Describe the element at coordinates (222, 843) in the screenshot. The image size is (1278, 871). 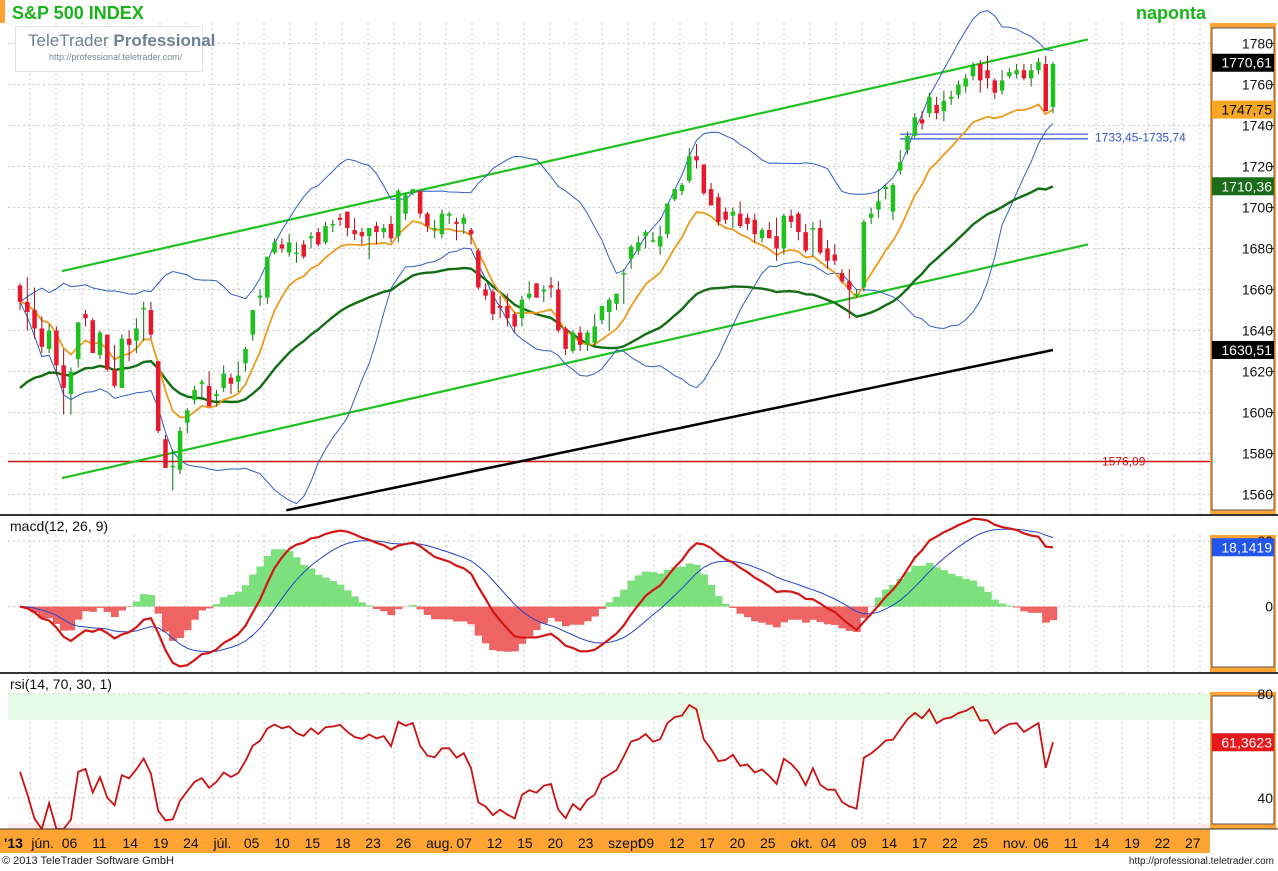
I see `date-tick-label: júl.` at that location.